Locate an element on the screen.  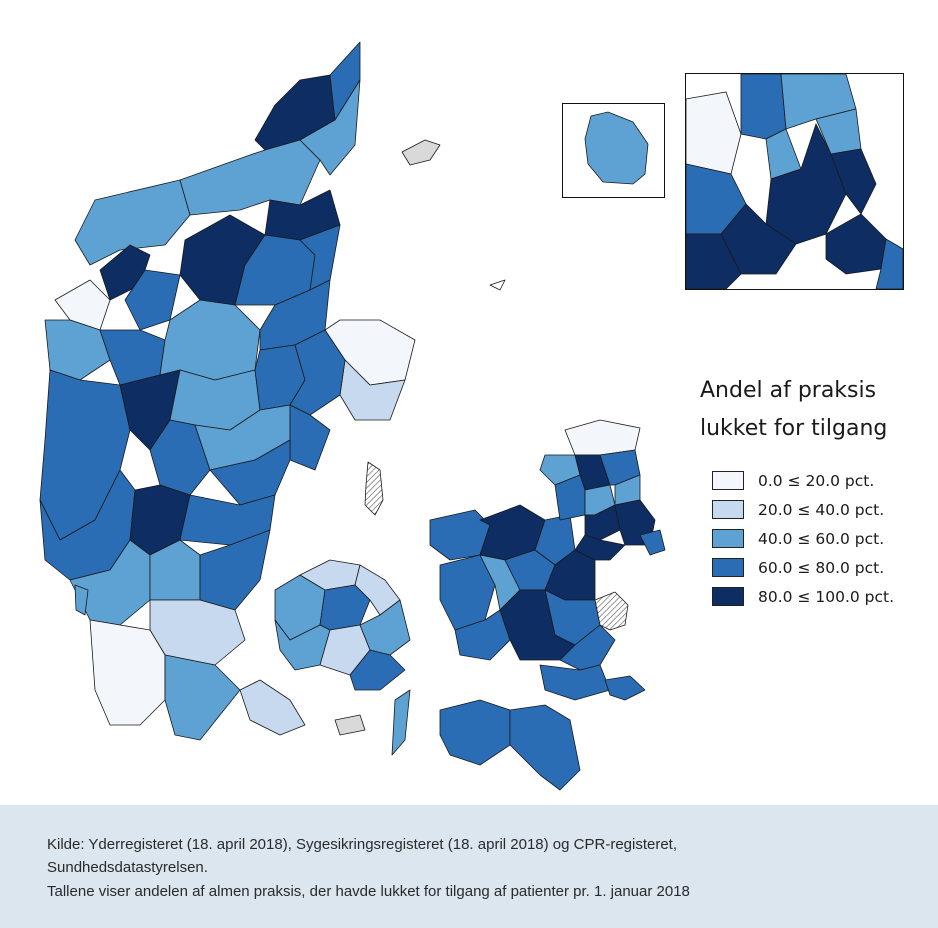
source-line-2: Sundhedsdatastyrelsen. is located at coordinates (127, 867).